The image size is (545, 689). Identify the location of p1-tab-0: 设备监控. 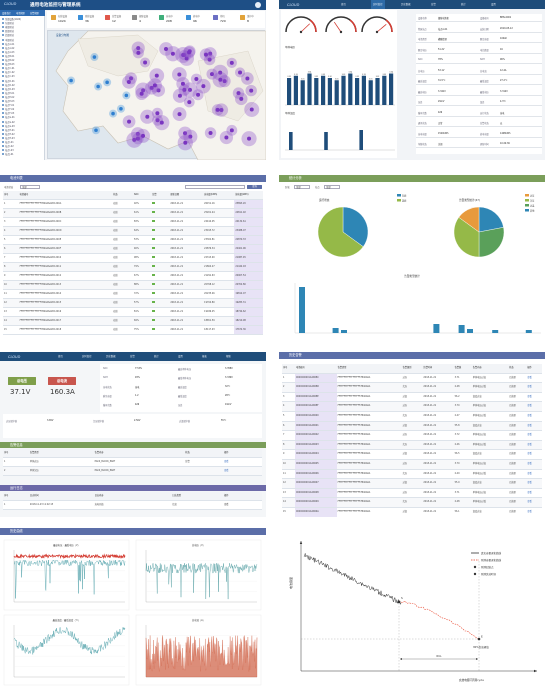
(6, 14).